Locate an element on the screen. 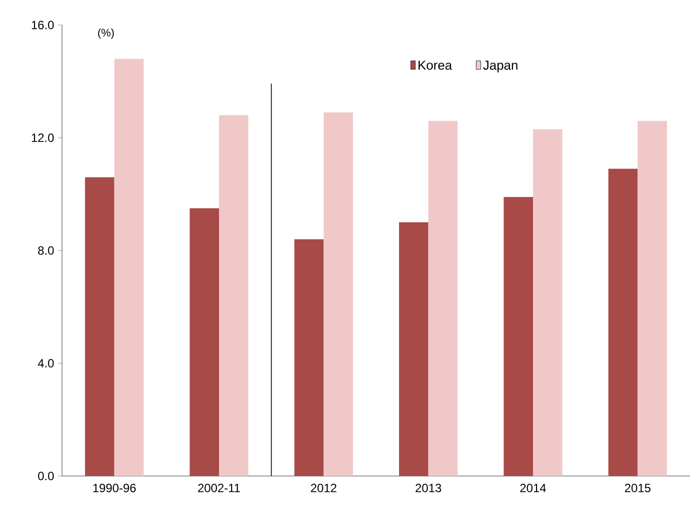 This screenshot has width=696, height=509. x-tick-label: 2002-11 is located at coordinates (219, 488).